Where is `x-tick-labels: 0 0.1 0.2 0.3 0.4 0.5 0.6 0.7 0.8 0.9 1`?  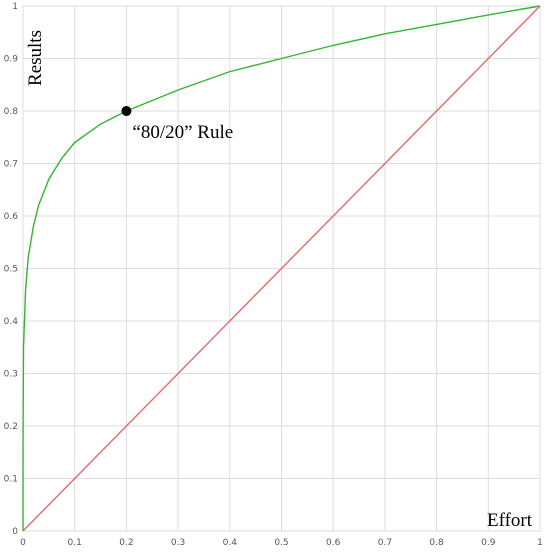
x-tick-labels: 0 0.1 0.2 0.3 0.4 0.5 0.6 0.7 0.8 0.9 1 is located at coordinates (281, 543).